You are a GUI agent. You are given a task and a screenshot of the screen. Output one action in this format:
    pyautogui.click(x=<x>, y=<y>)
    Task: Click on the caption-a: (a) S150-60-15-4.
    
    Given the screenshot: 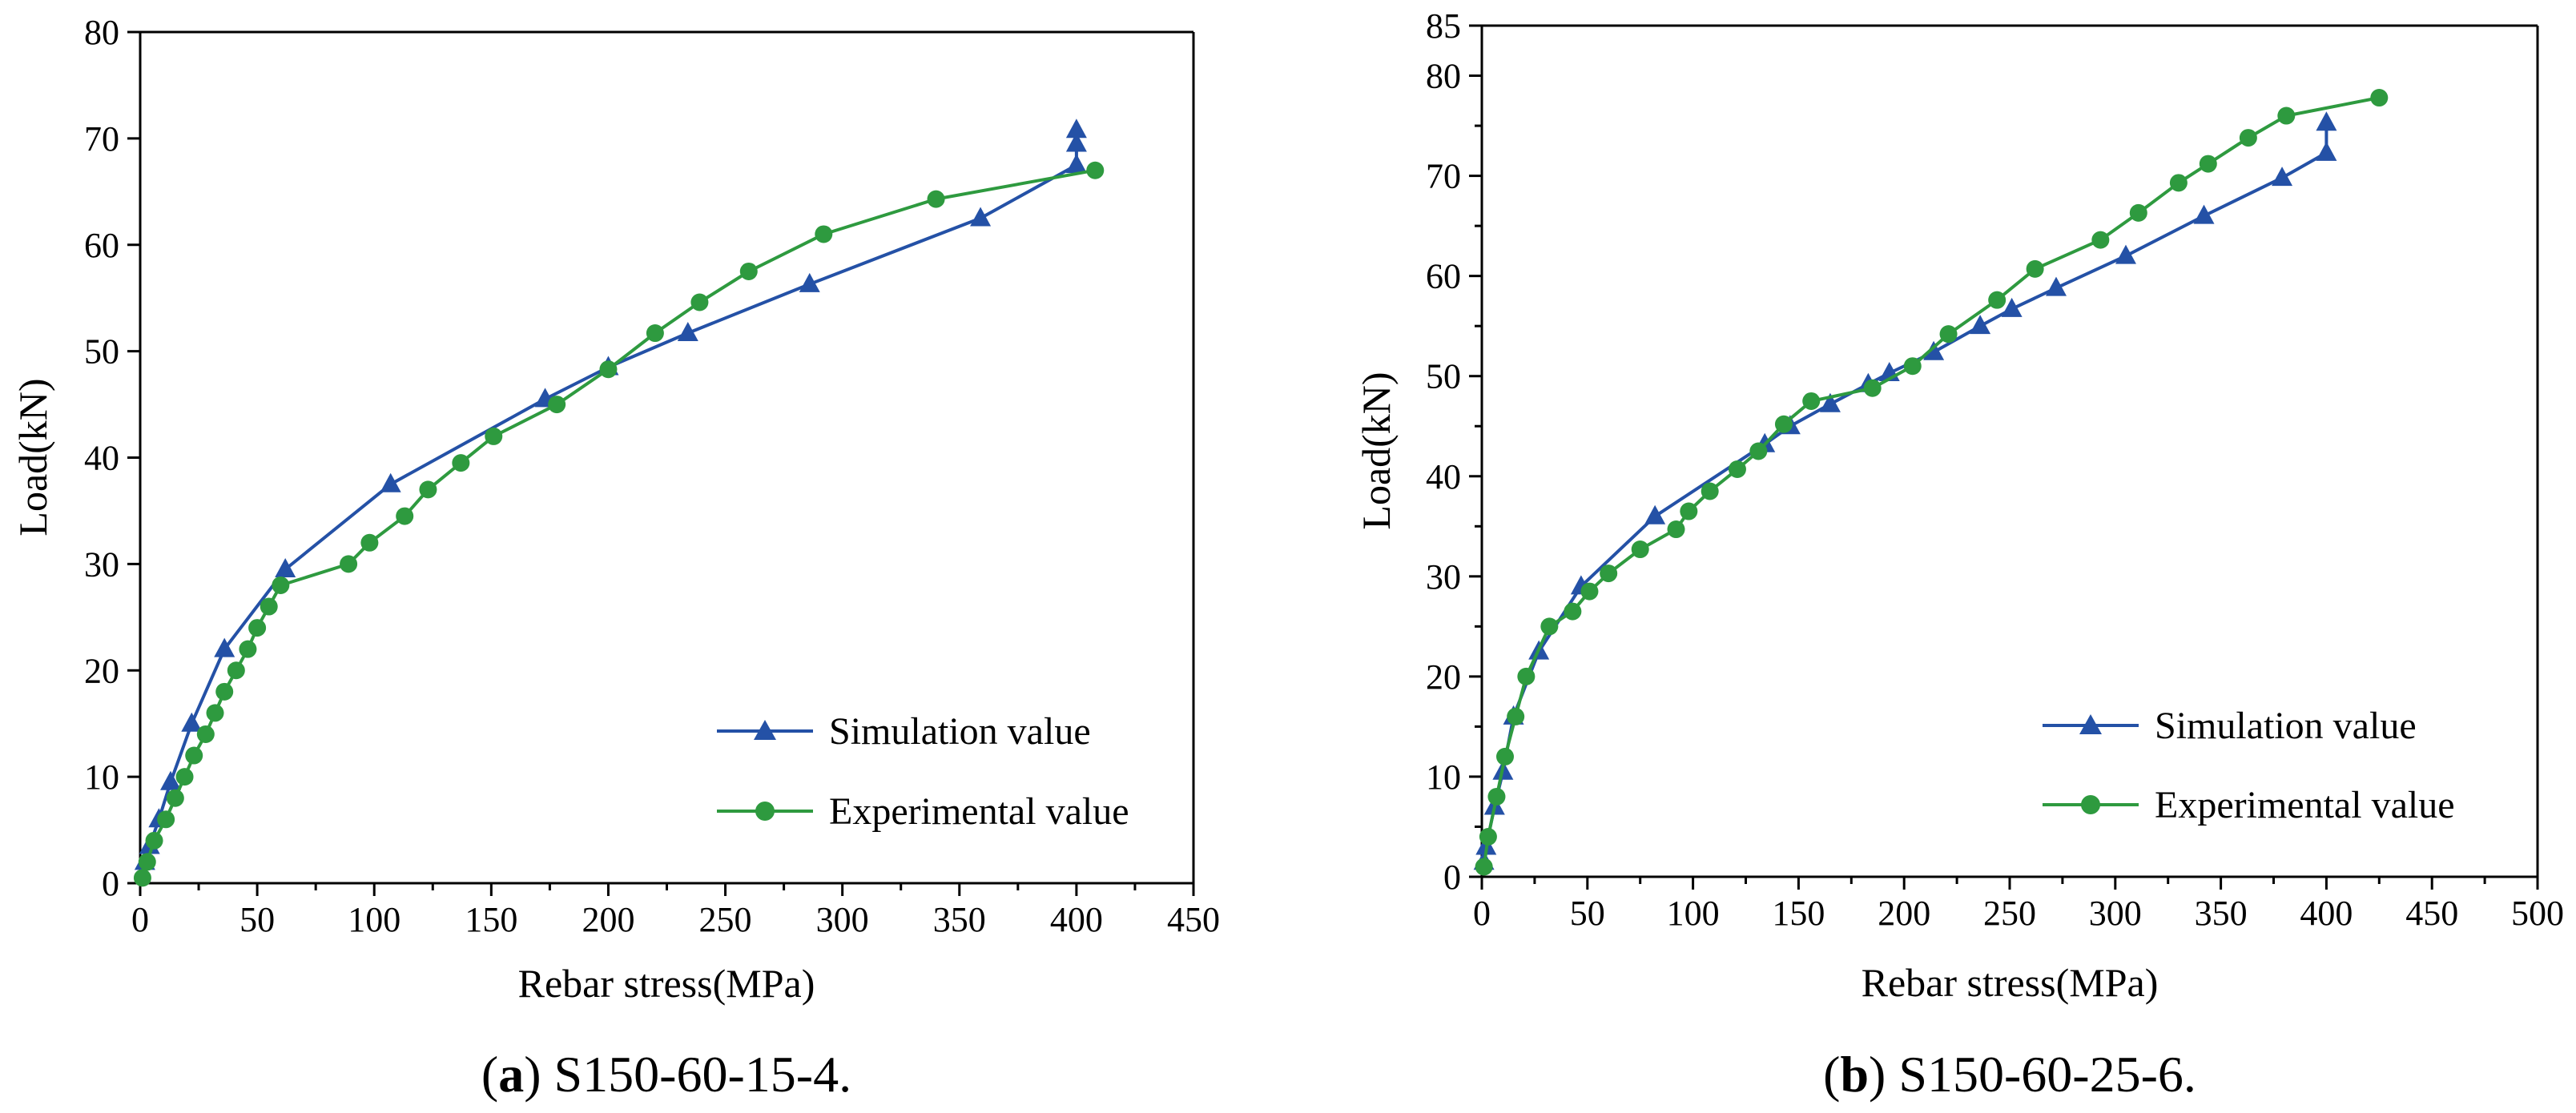 What is the action you would take?
    pyautogui.click(x=666, y=1074)
    